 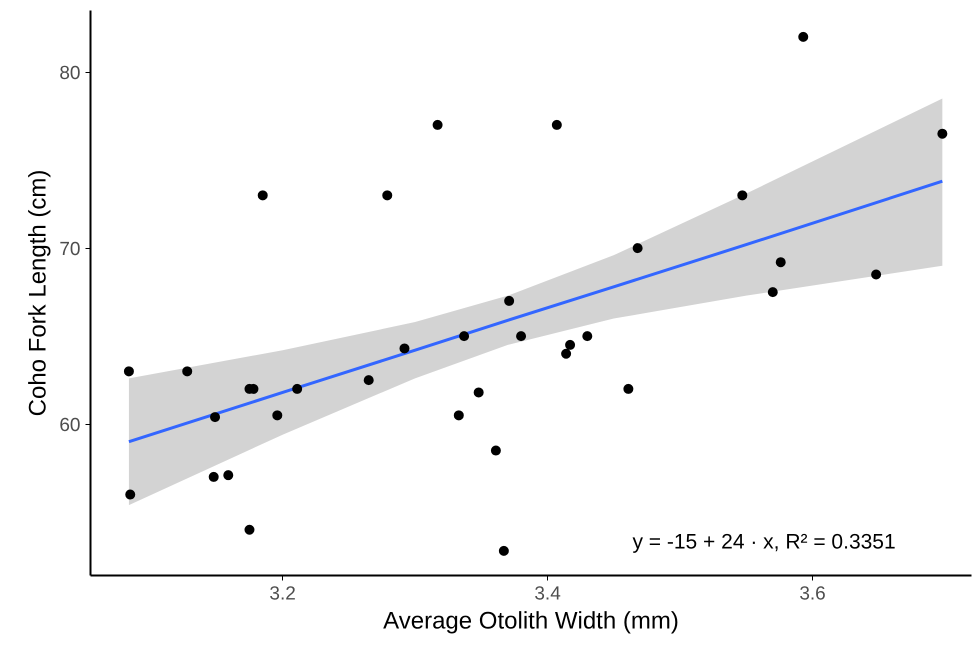 What do you see at coordinates (764, 542) in the screenshot?
I see `annotation: y = -15 + 24 · x, R² = 0.3351` at bounding box center [764, 542].